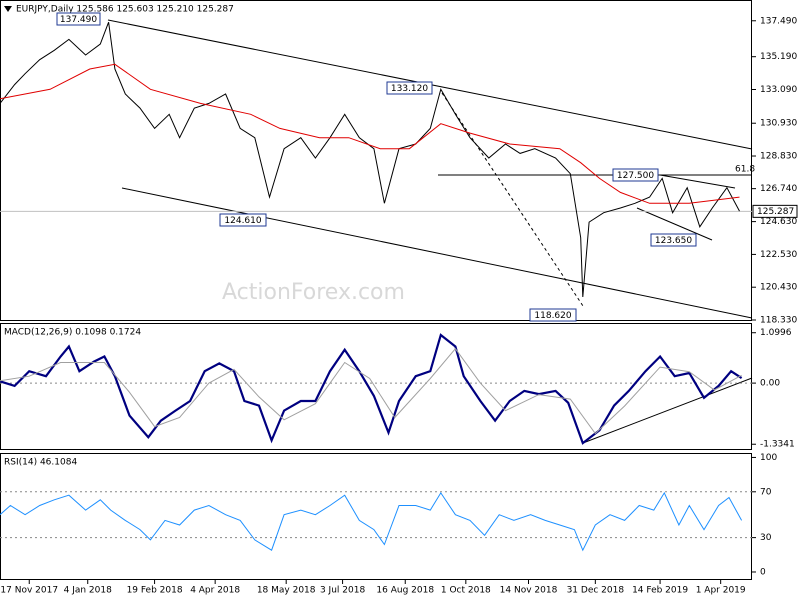  I want to click on y-tick-label: 30, so click(766, 538).